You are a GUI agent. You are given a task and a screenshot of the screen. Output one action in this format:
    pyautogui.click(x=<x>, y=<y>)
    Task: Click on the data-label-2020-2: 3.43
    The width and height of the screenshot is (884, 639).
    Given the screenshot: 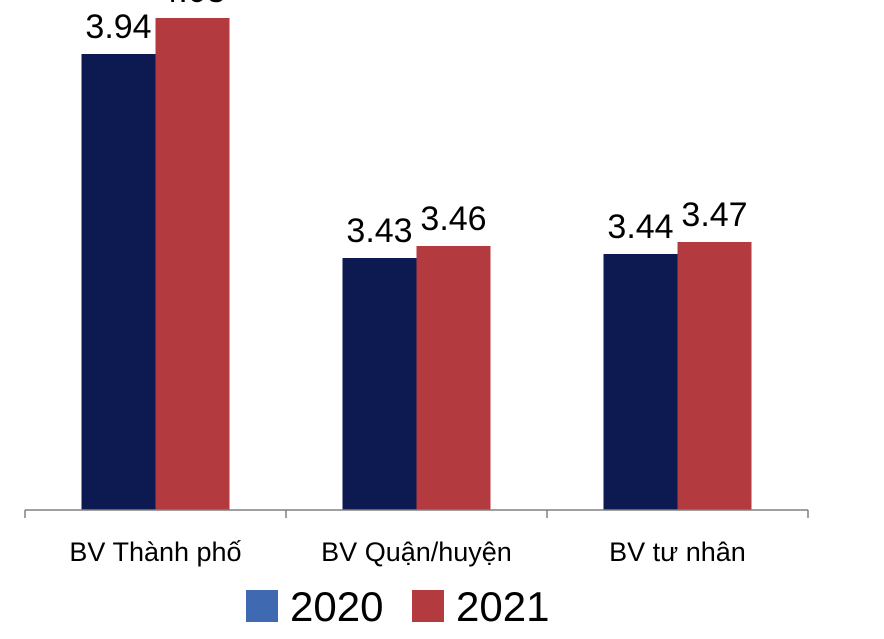 What is the action you would take?
    pyautogui.click(x=379, y=231)
    